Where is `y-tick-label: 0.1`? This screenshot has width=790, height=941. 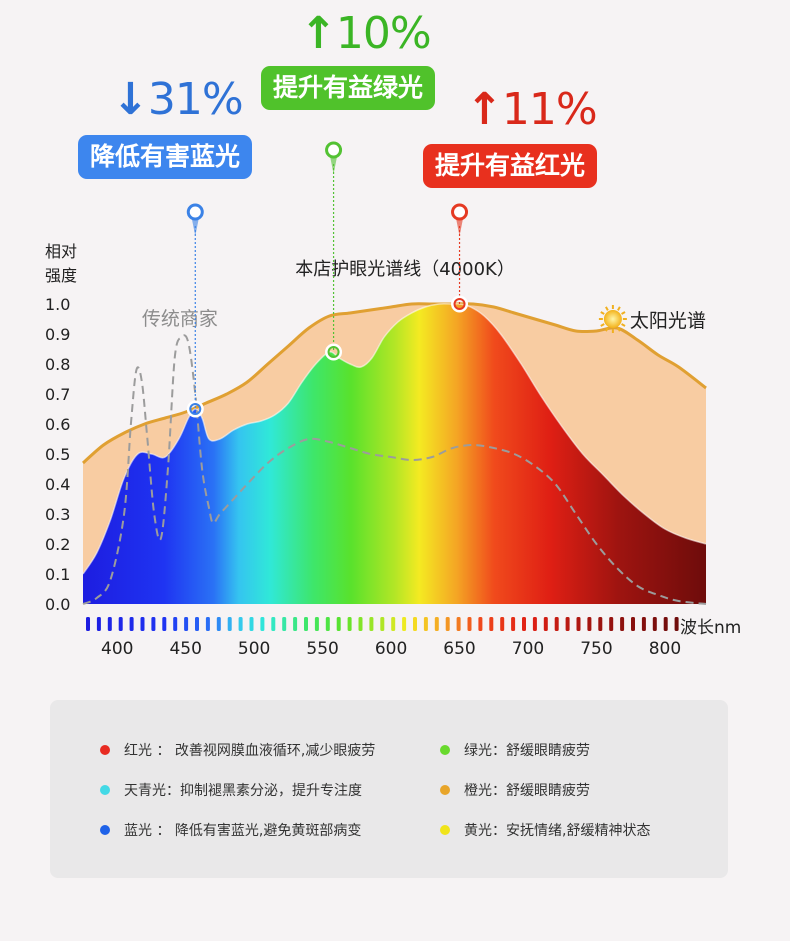
y-tick-label: 0.1 is located at coordinates (57, 574).